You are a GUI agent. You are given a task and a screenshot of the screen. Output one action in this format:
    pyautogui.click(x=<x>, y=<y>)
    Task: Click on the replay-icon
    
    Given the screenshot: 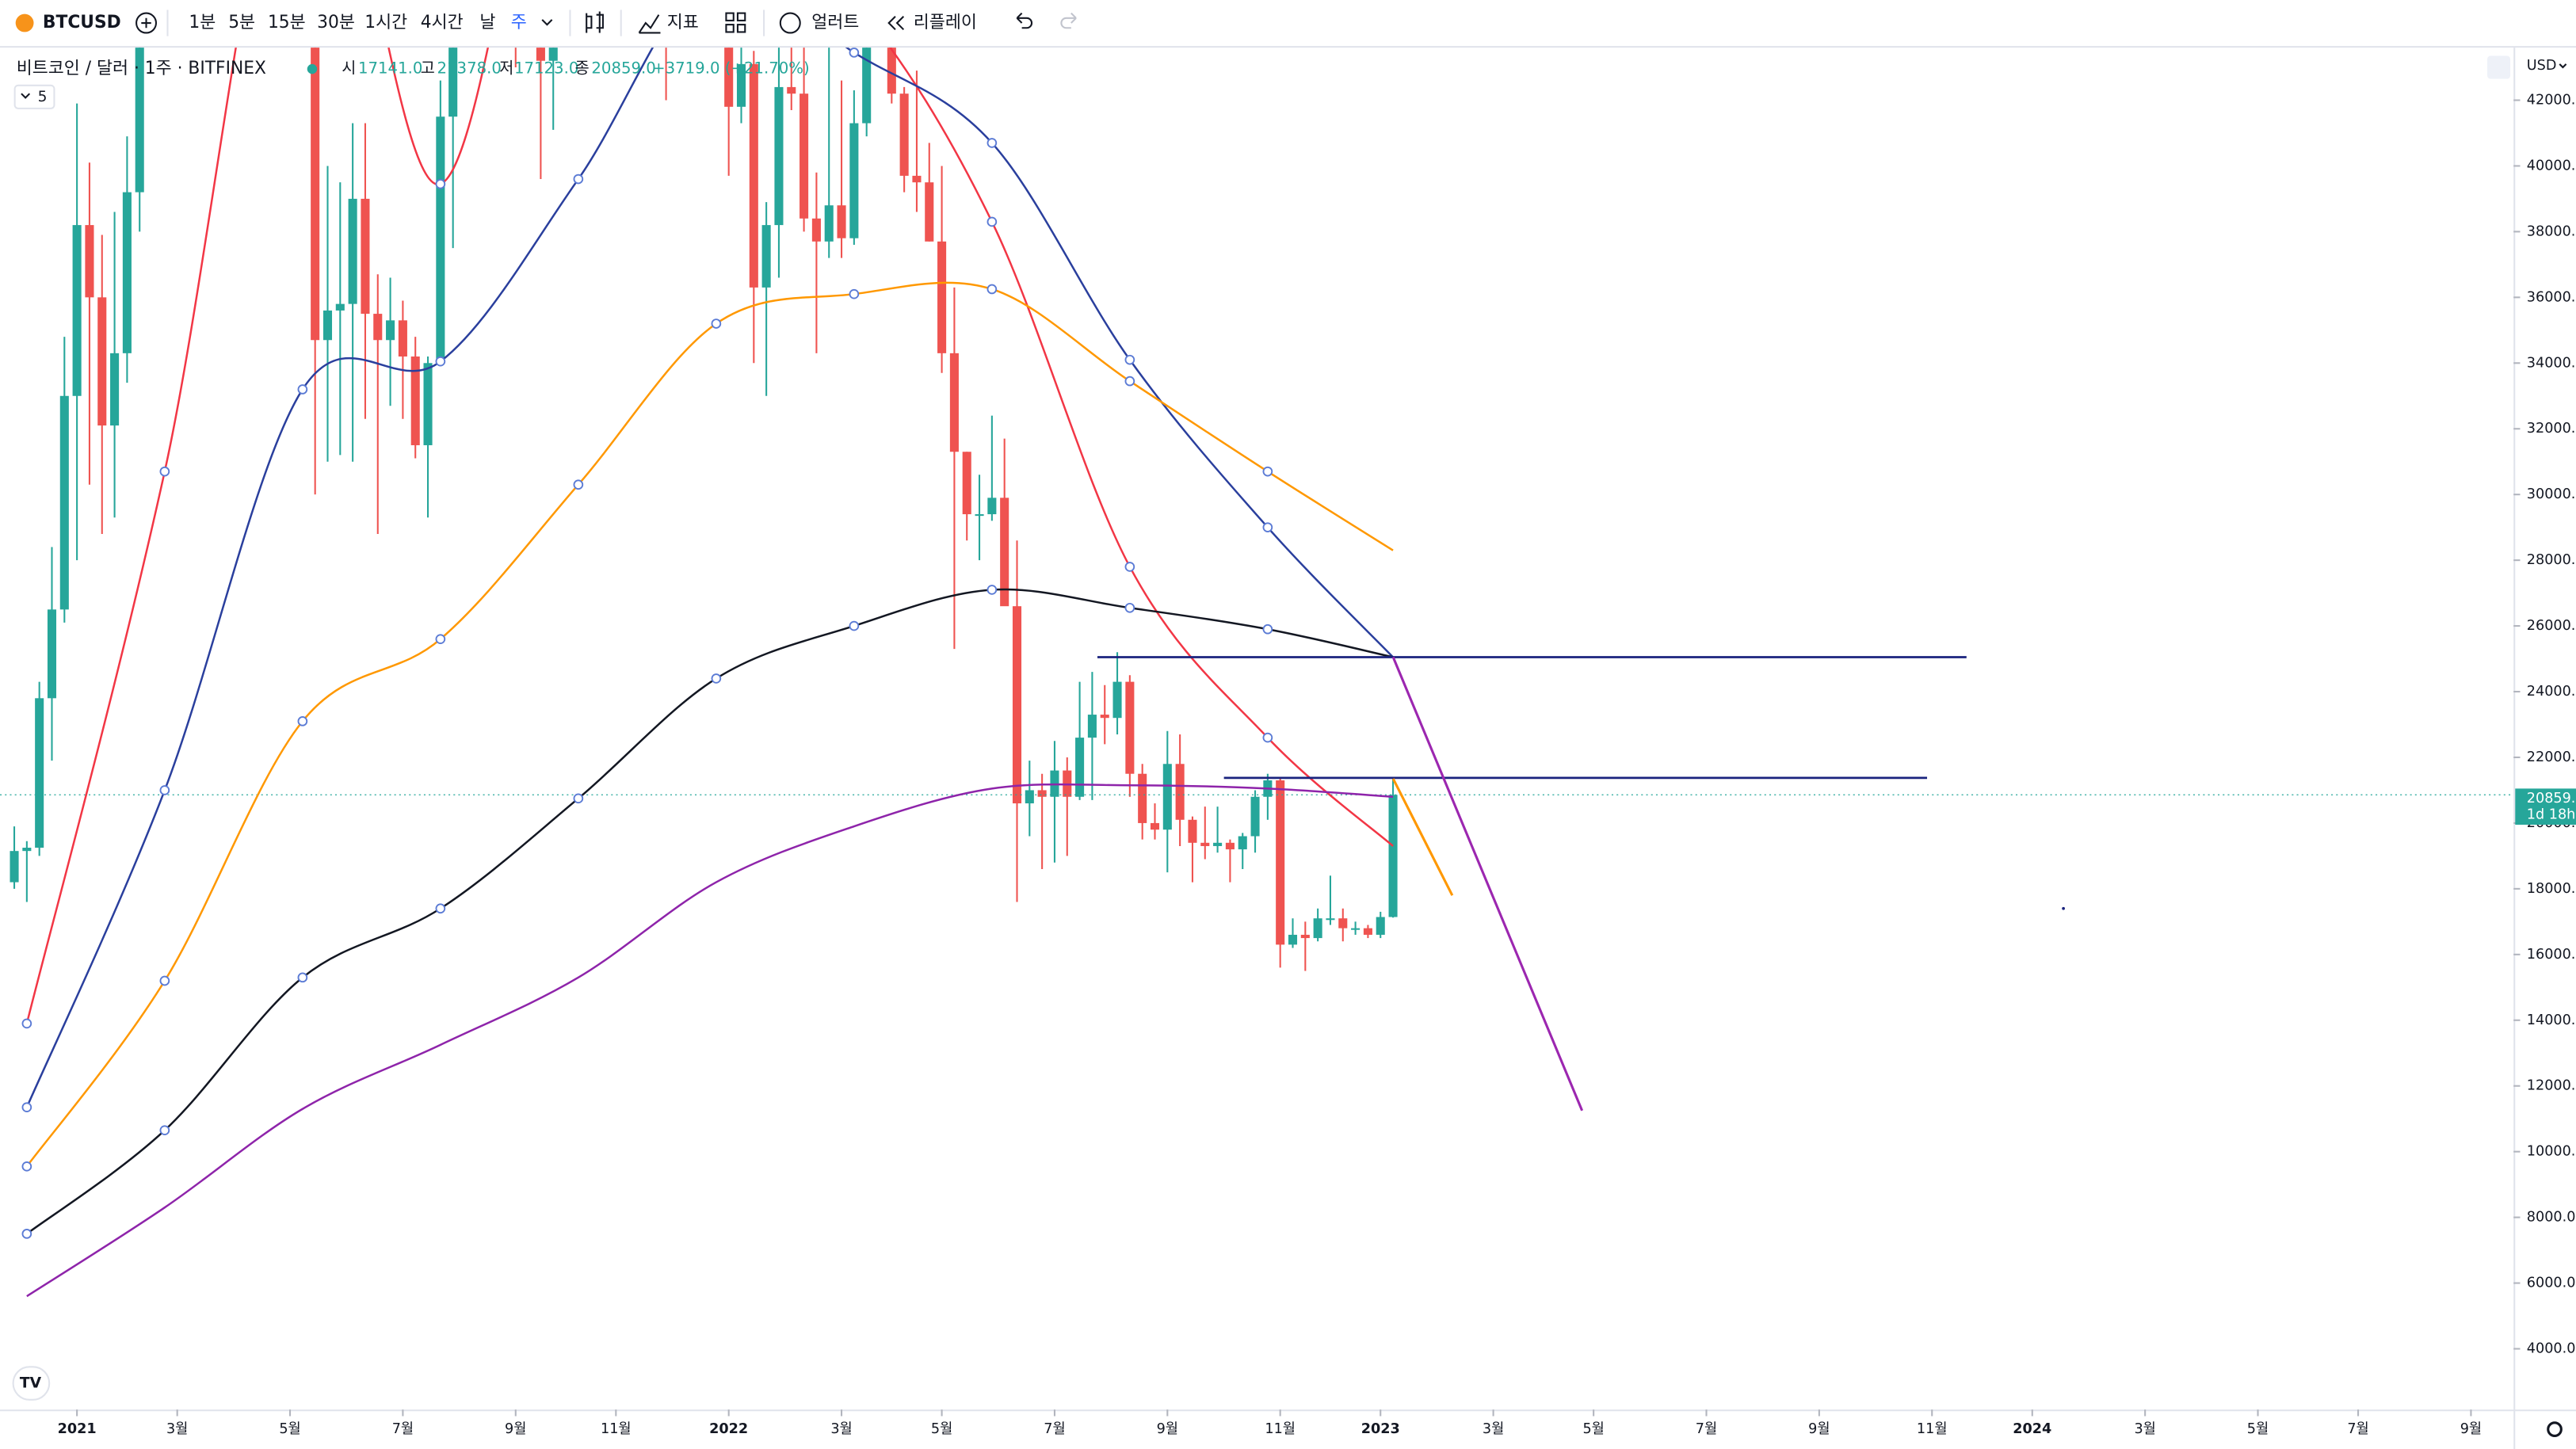 What is the action you would take?
    pyautogui.click(x=896, y=23)
    